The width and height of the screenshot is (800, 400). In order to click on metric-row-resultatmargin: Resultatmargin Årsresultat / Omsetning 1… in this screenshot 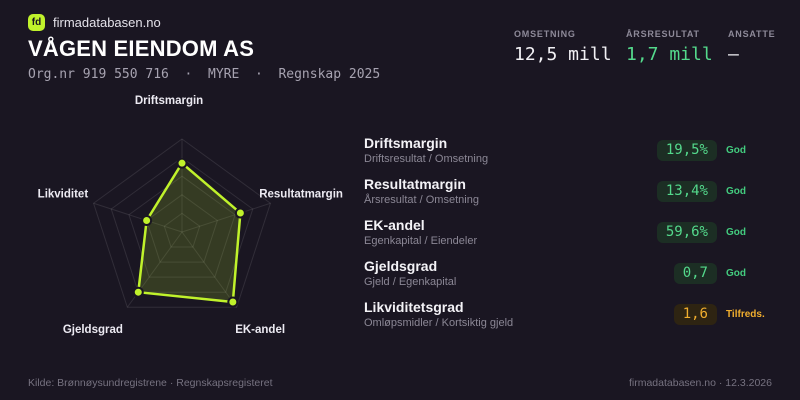, I will do `click(568, 194)`.